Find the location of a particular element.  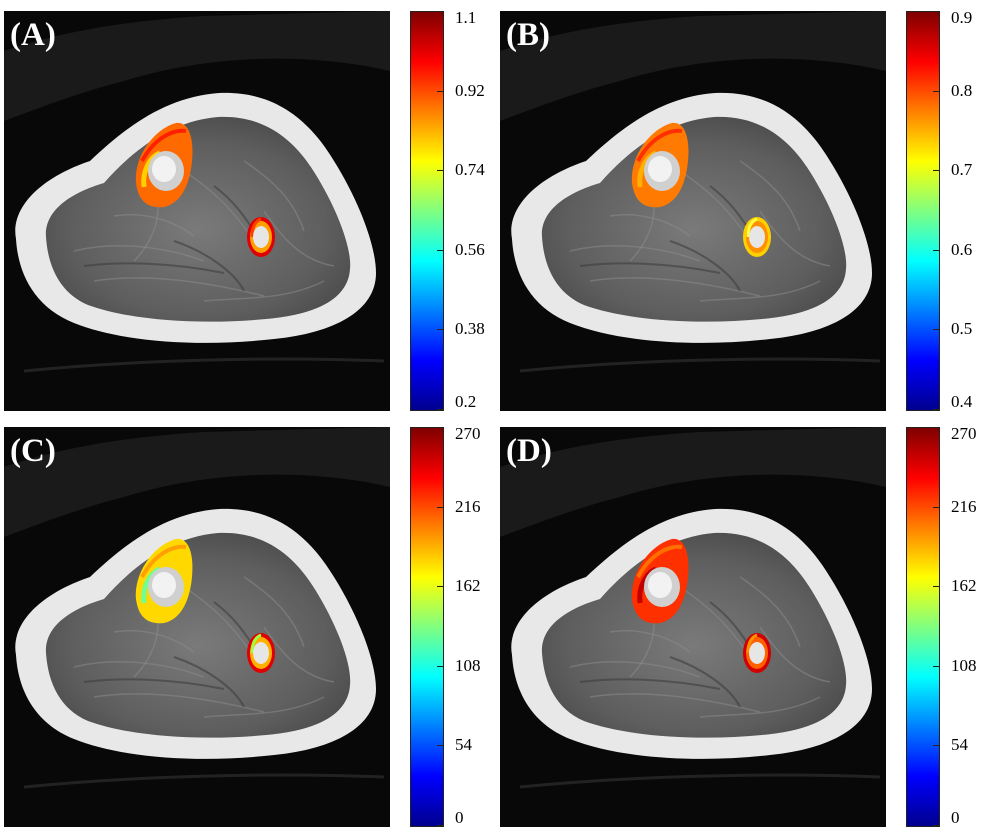

colorbar-tick-label: 1.1 is located at coordinates (466, 17).